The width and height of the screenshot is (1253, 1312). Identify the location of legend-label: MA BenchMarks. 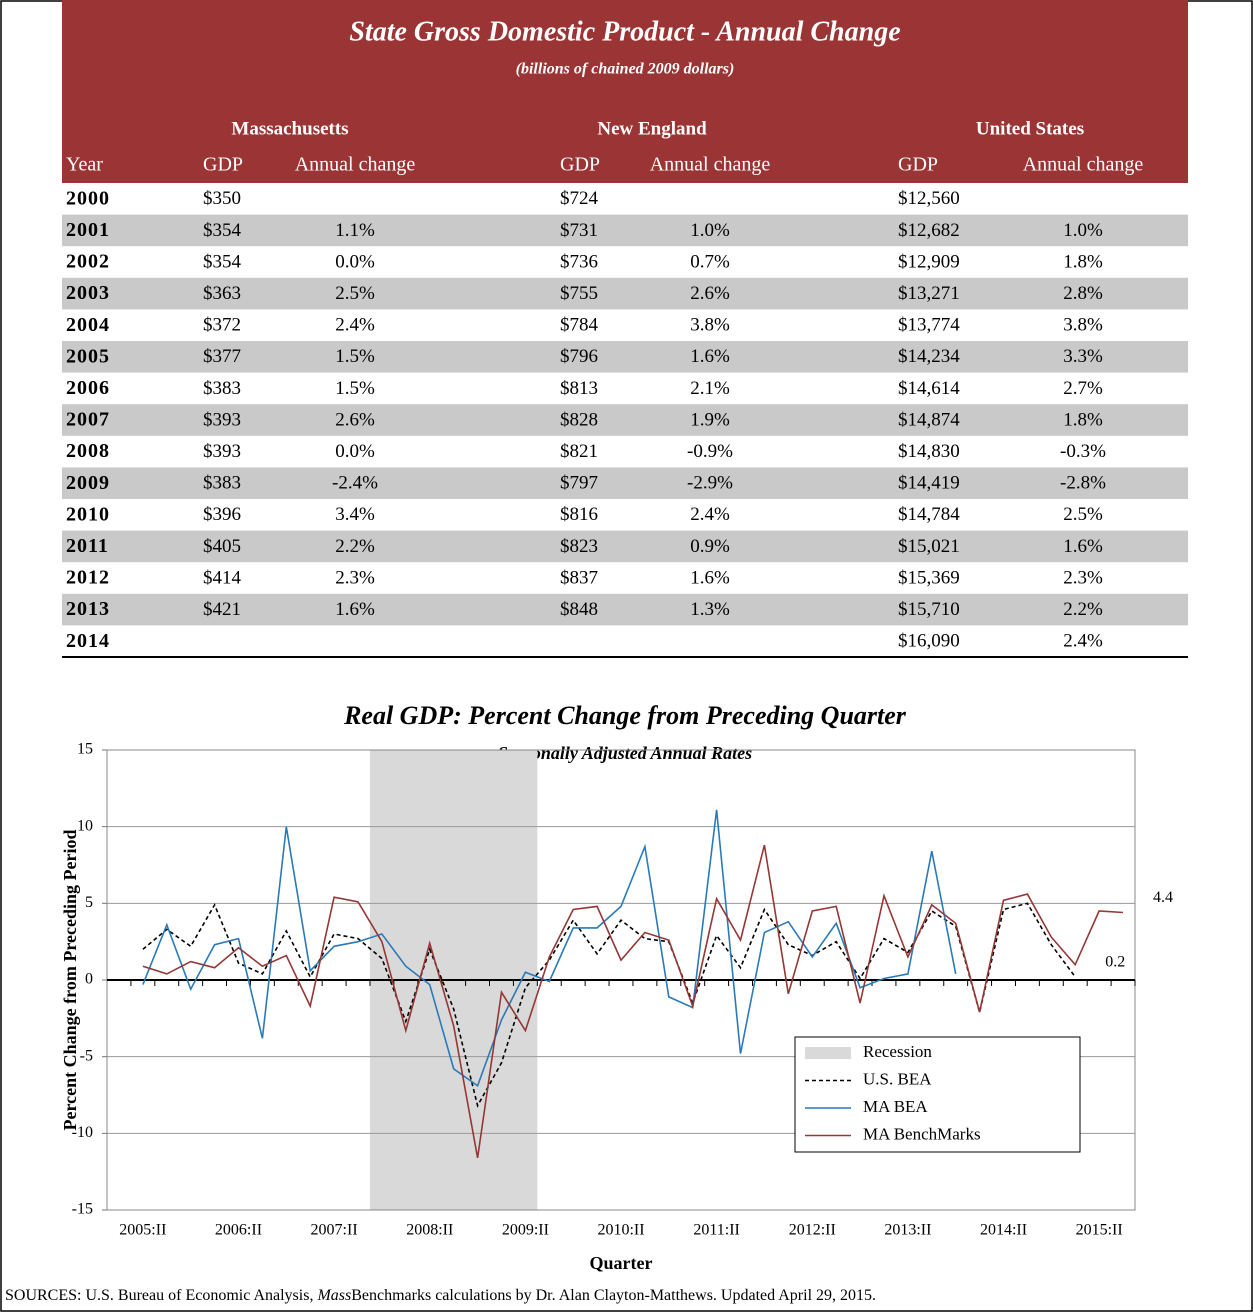
(922, 1133).